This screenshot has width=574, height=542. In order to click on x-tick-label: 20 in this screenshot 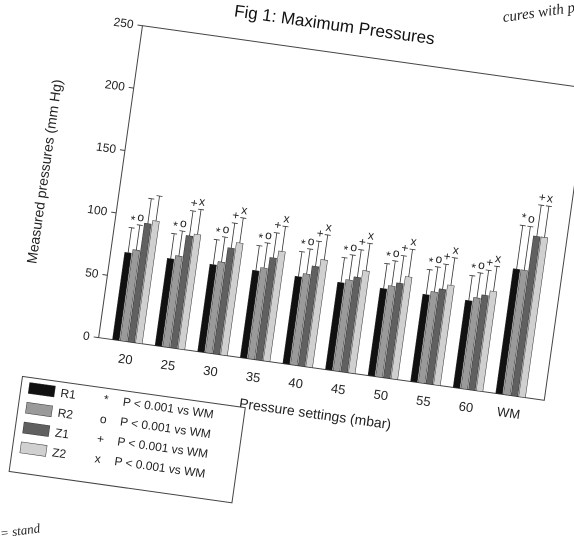, I will do `click(125, 359)`.